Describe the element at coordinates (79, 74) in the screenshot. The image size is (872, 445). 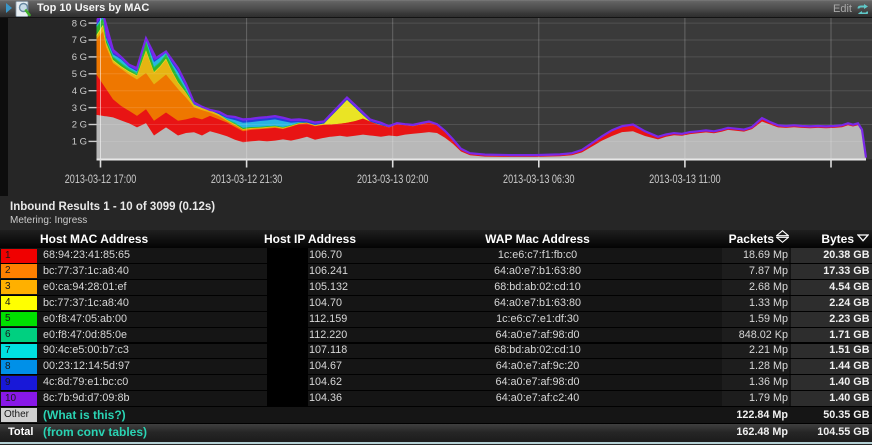
I see `svg-text: 5 G` at that location.